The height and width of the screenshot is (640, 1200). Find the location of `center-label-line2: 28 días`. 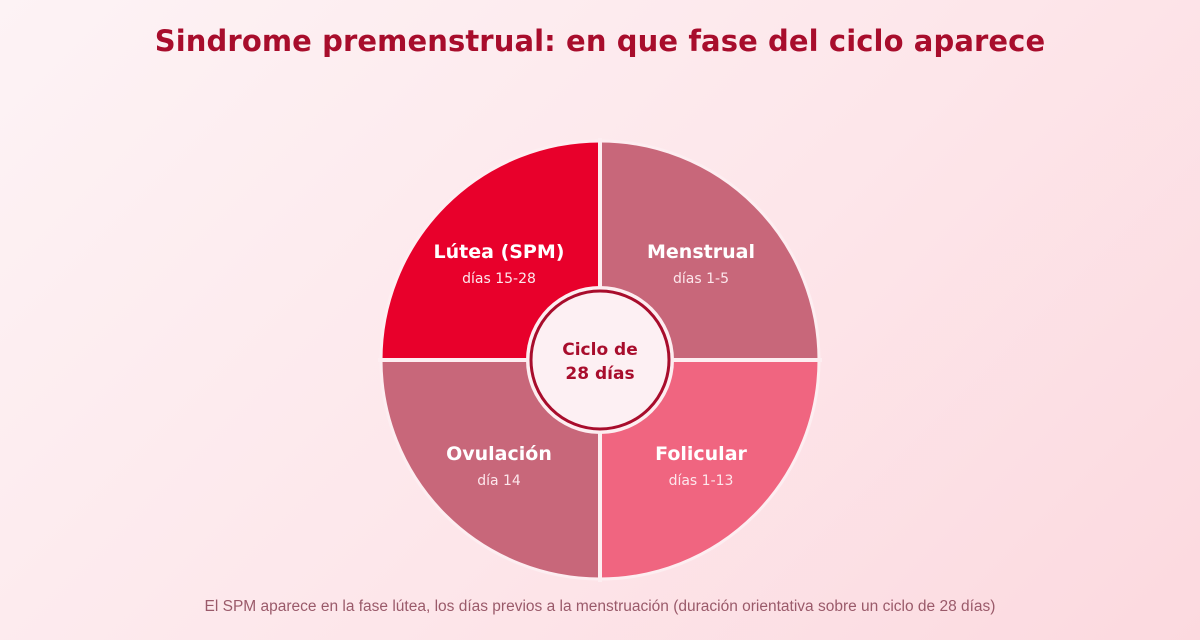

center-label-line2: 28 días is located at coordinates (599, 374).